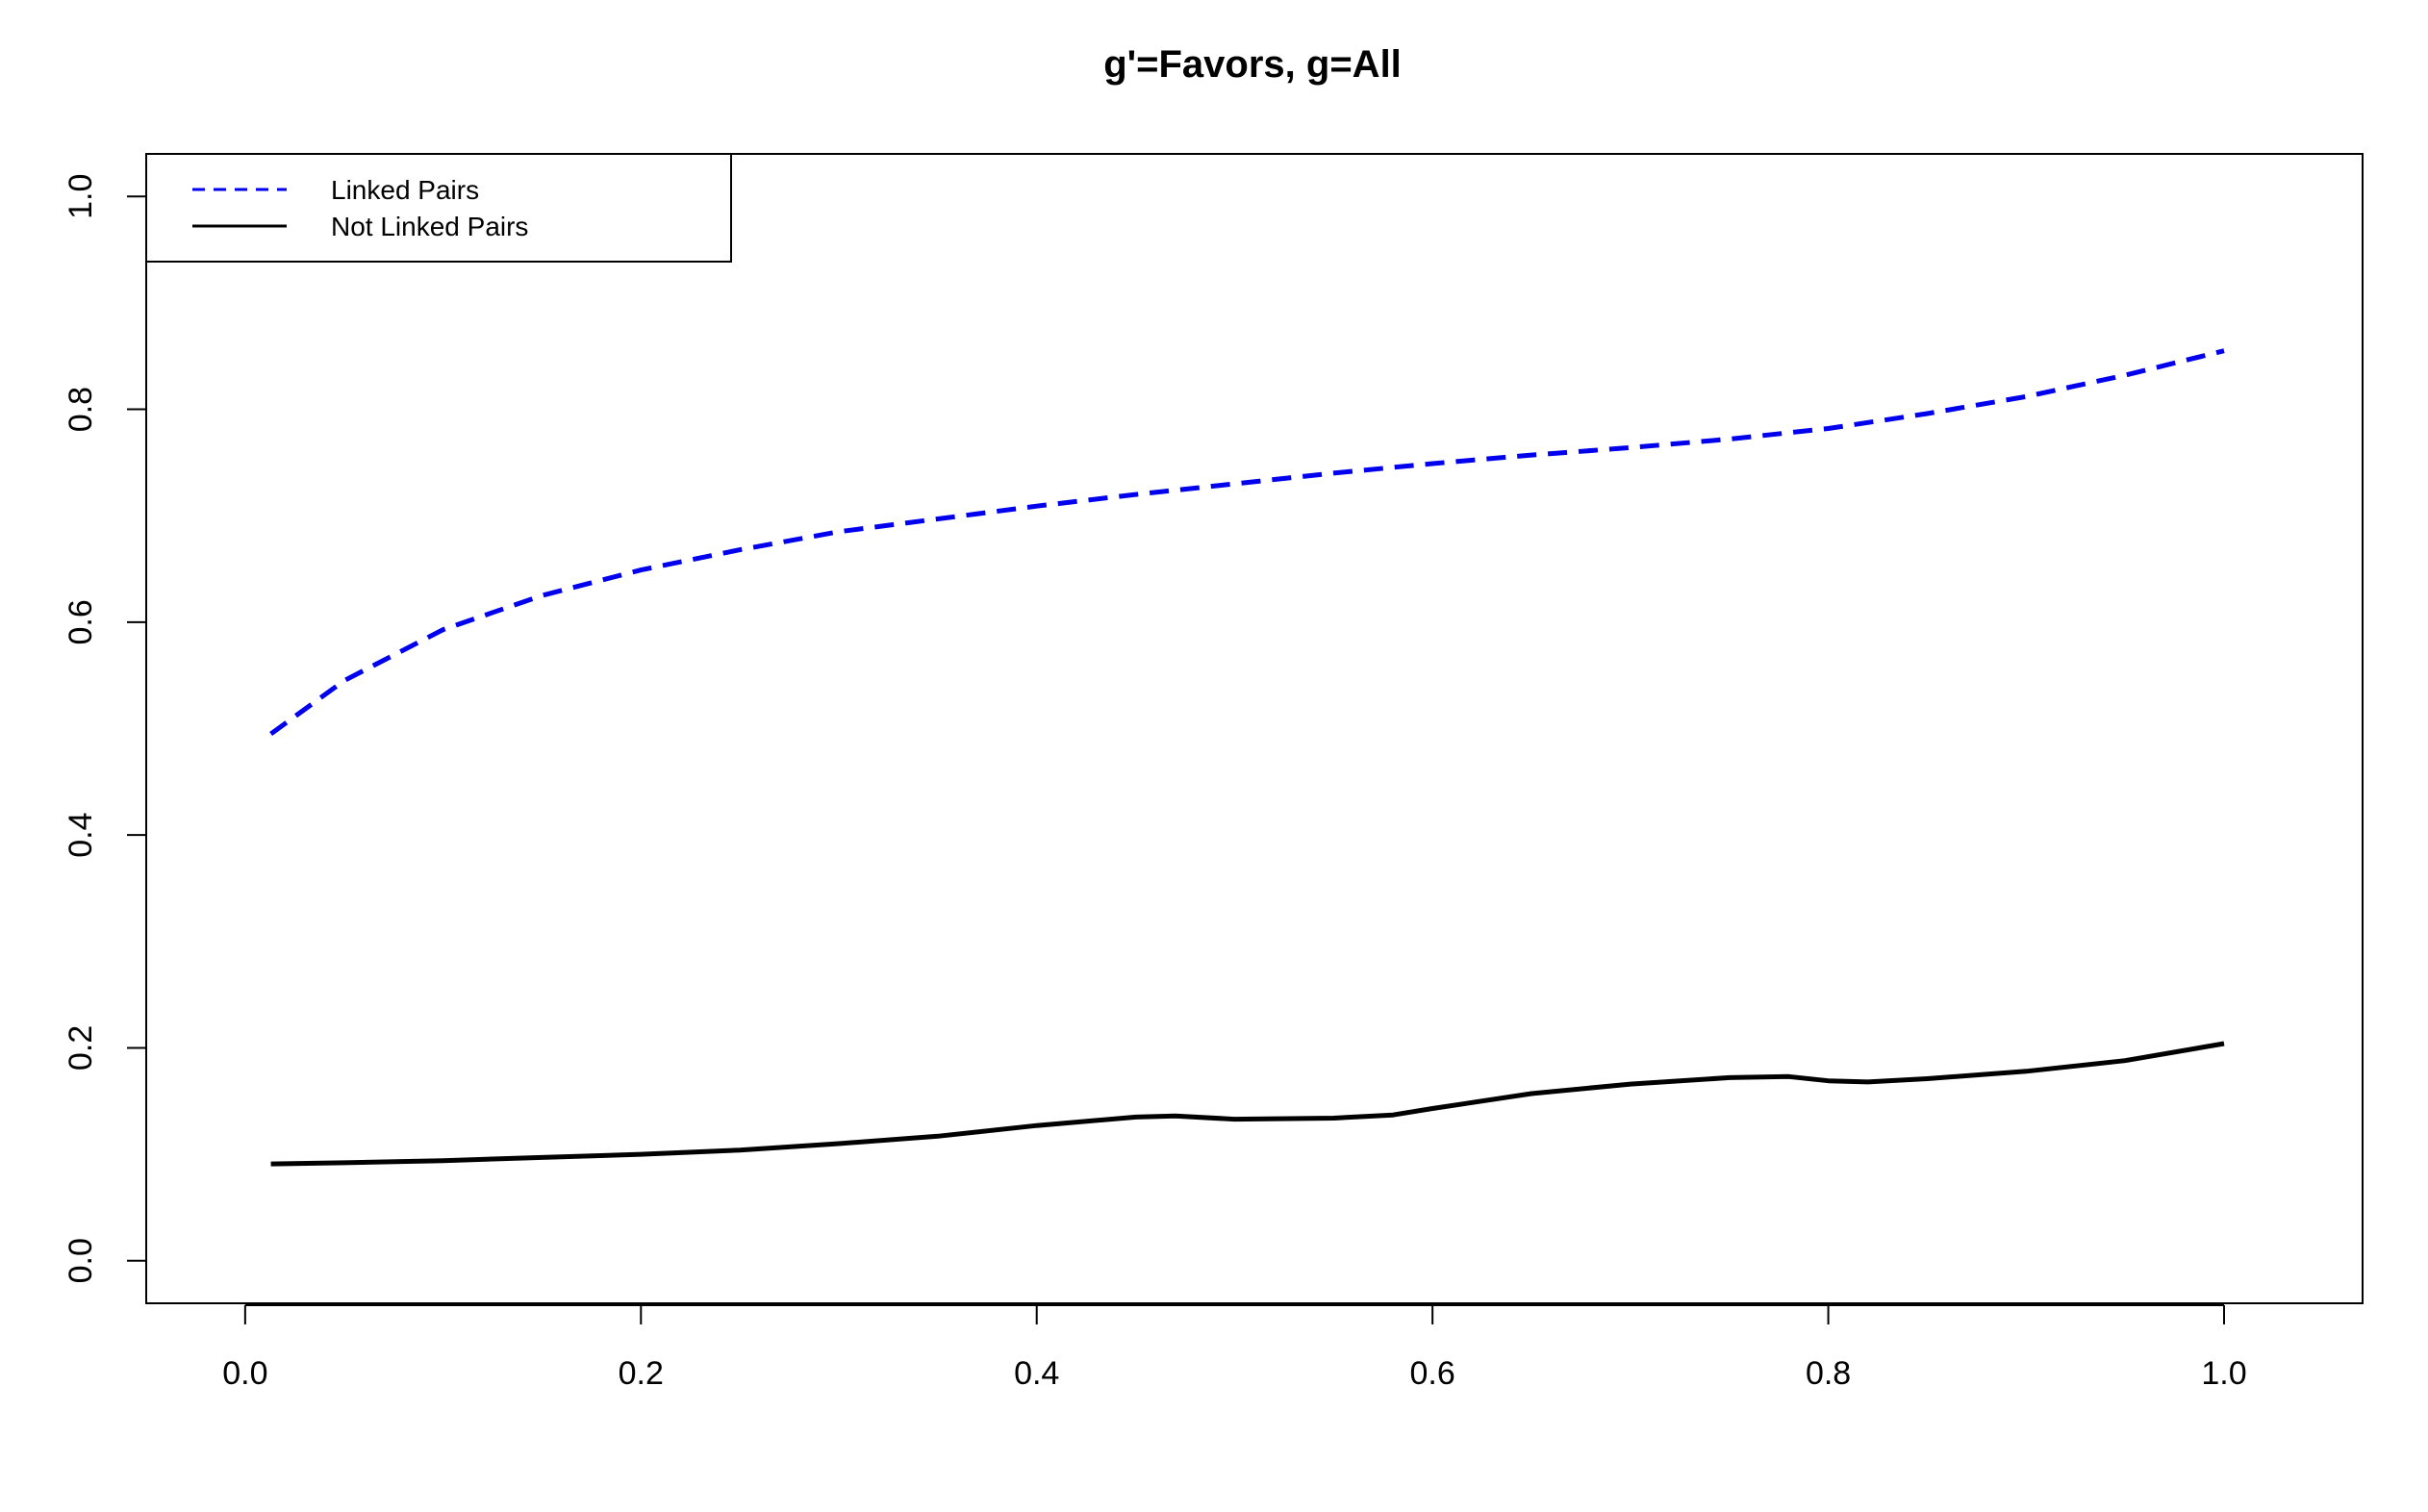  What do you see at coordinates (1252, 64) in the screenshot?
I see `chart-title: g'=Favors, g=All` at bounding box center [1252, 64].